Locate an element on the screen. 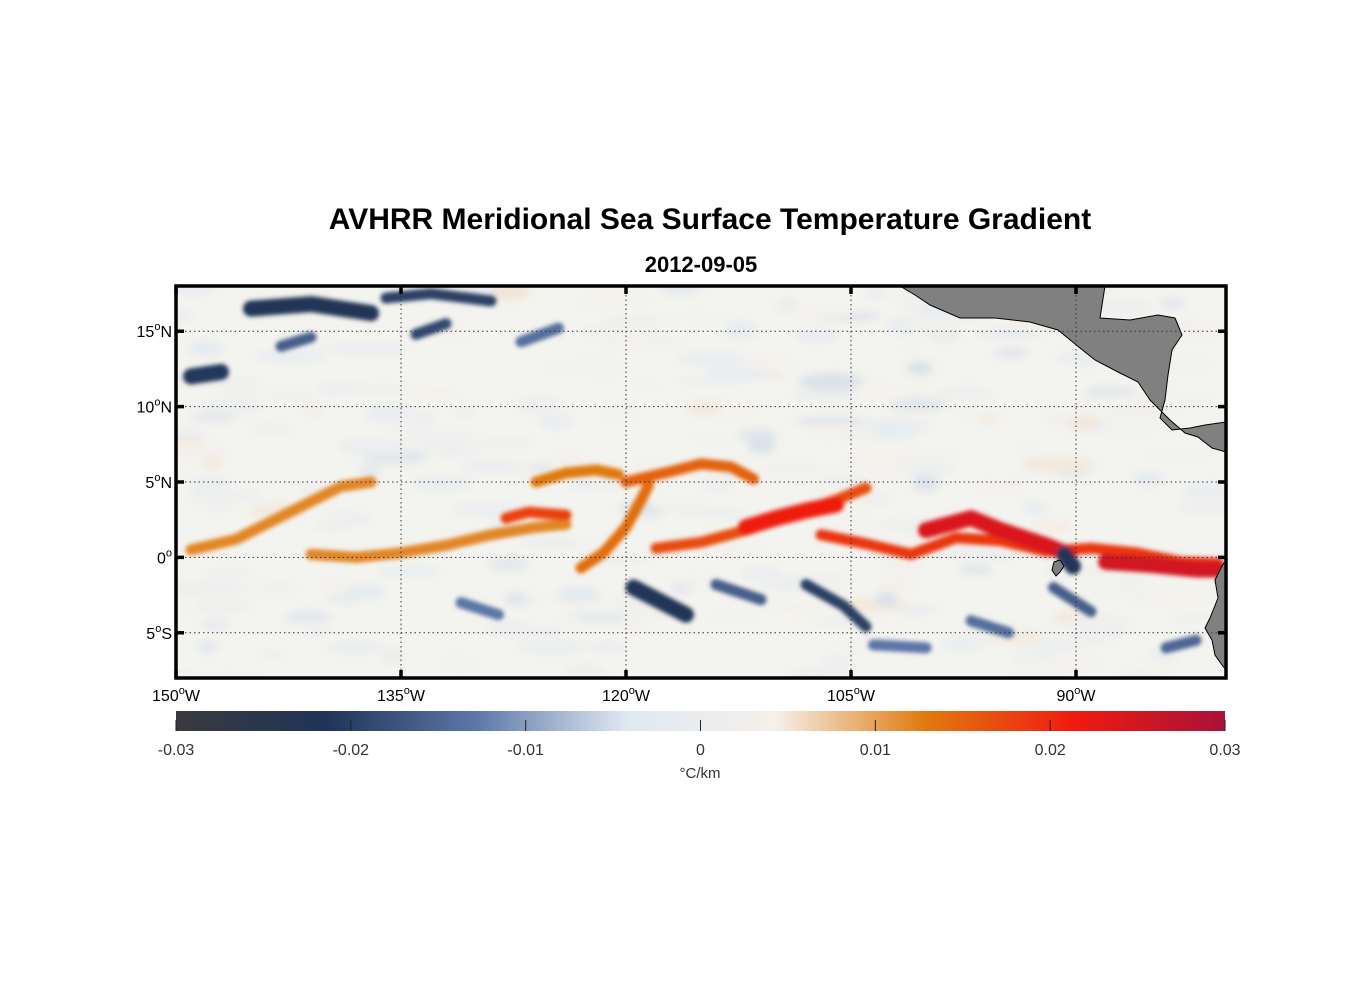  colorbar-ticks is located at coordinates (700, 725).